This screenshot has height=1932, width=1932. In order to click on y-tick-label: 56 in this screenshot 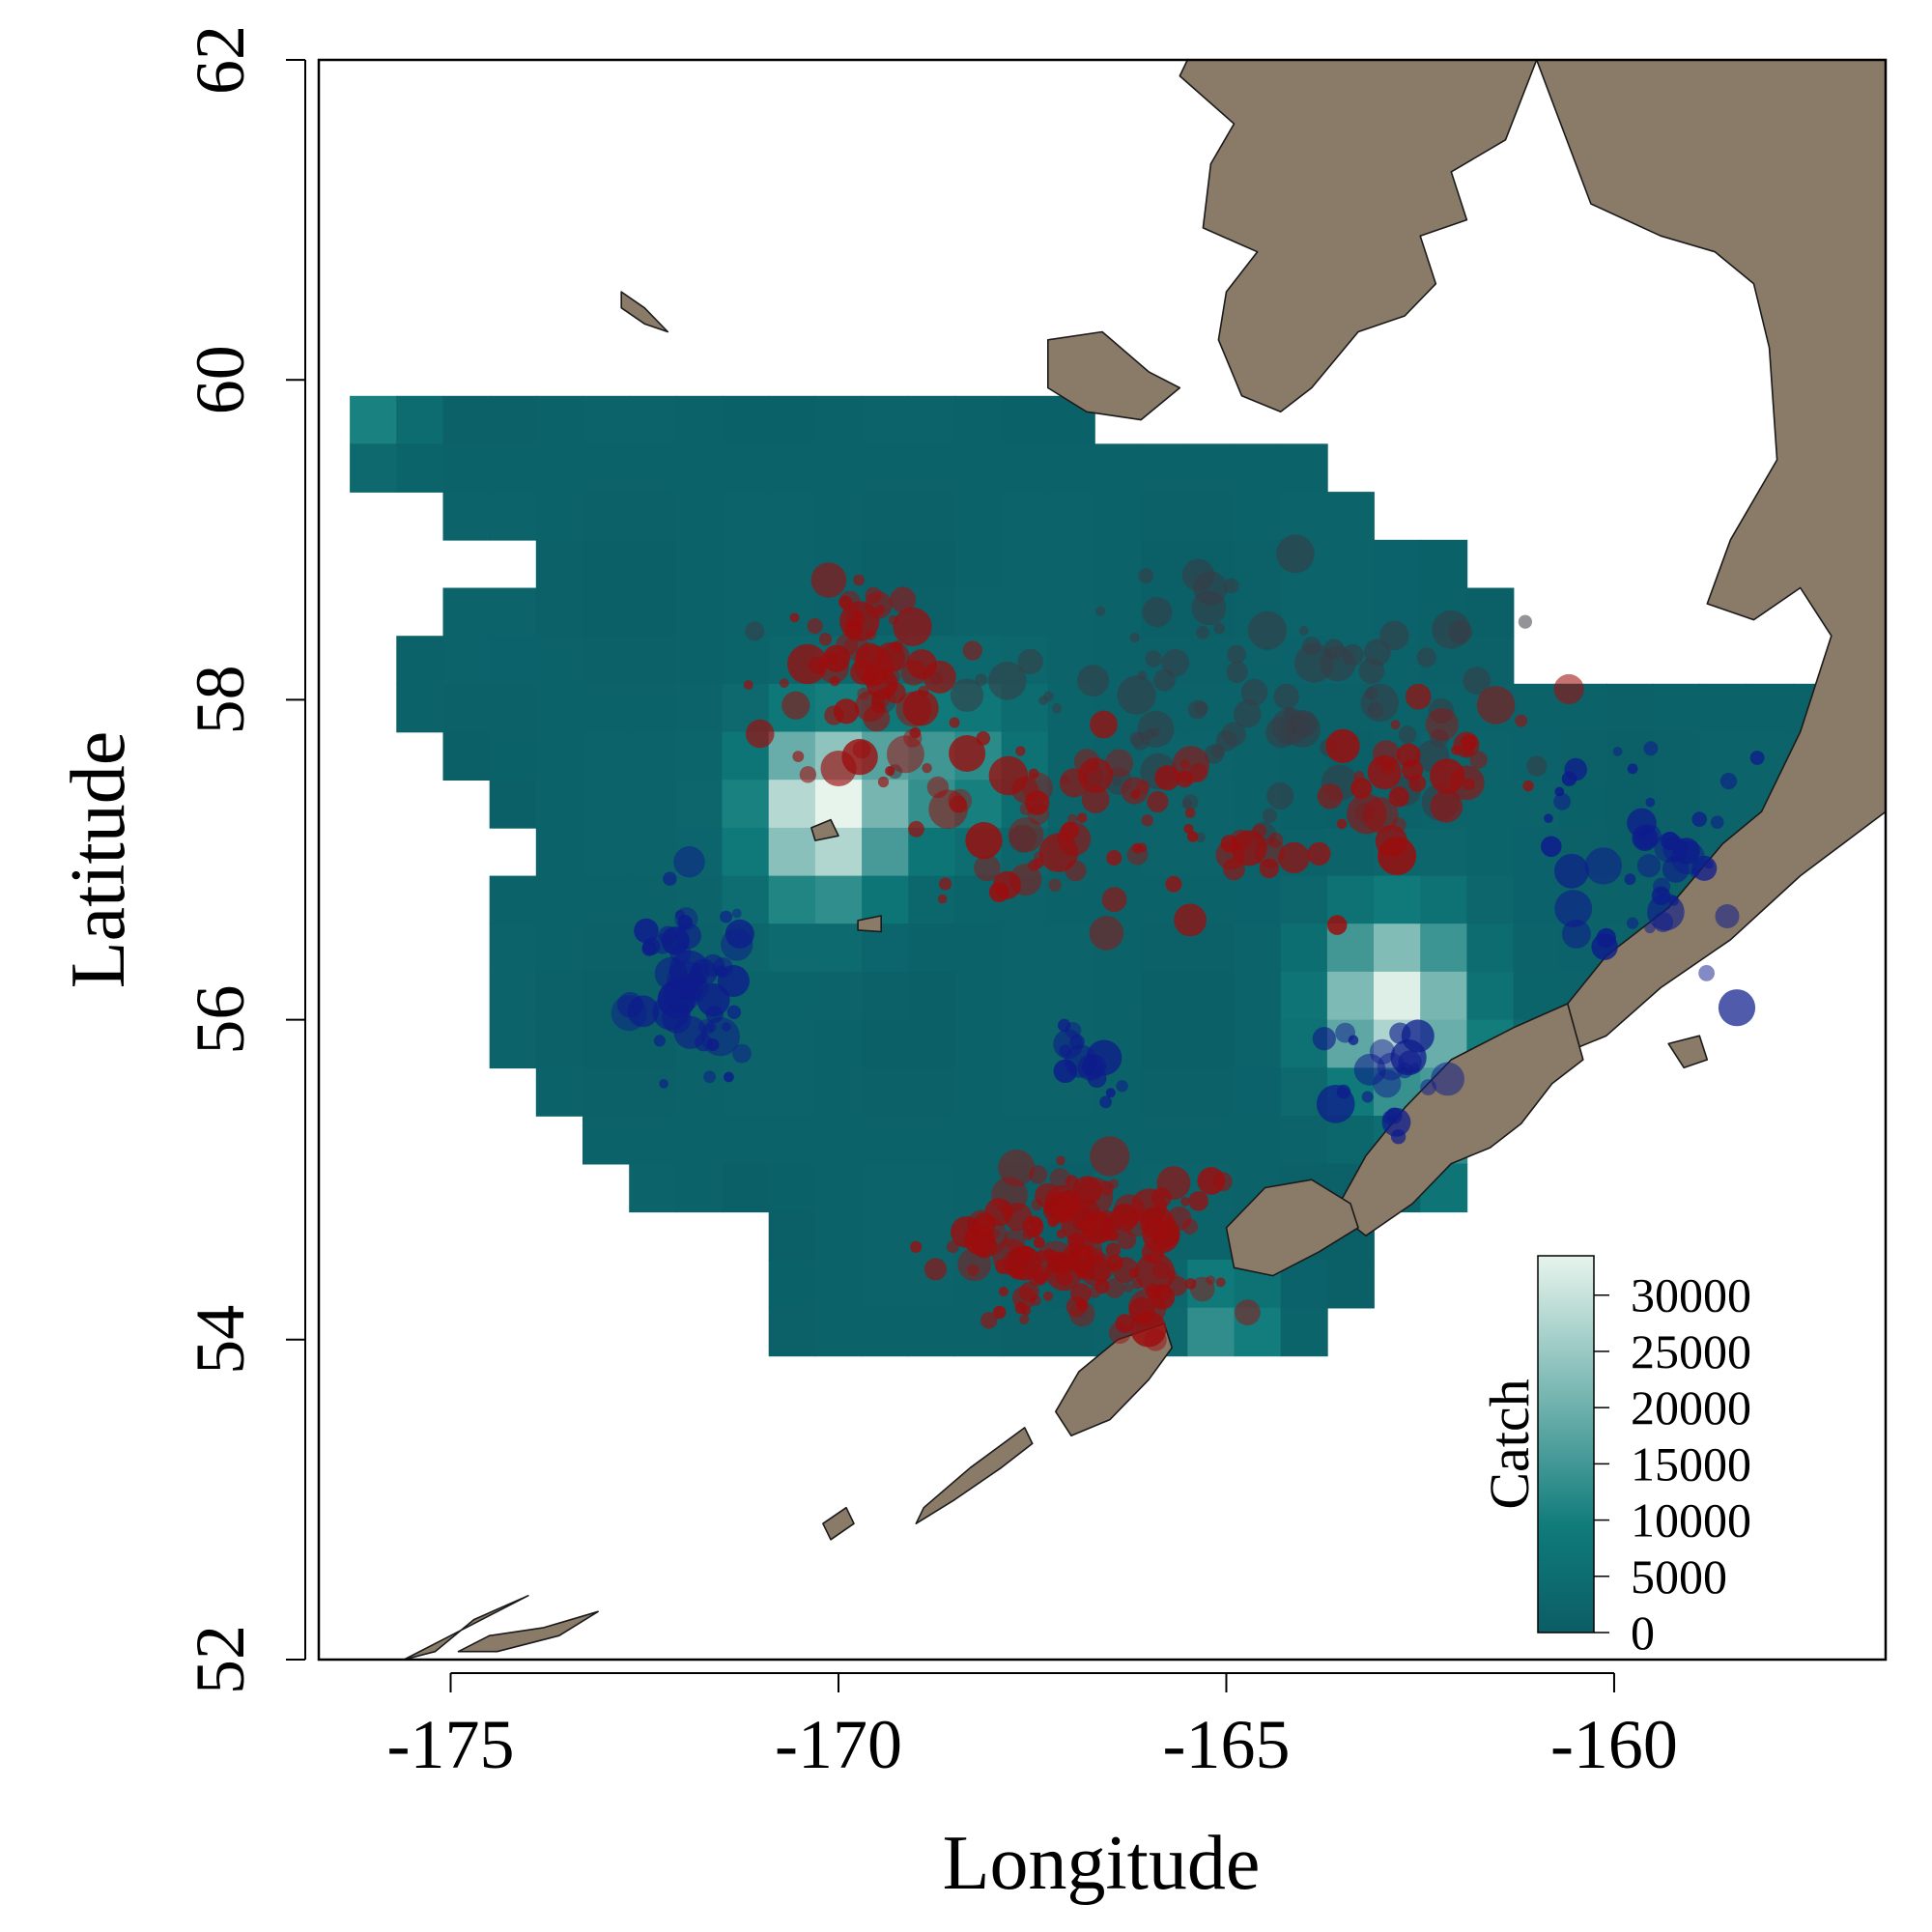, I will do `click(220, 1020)`.